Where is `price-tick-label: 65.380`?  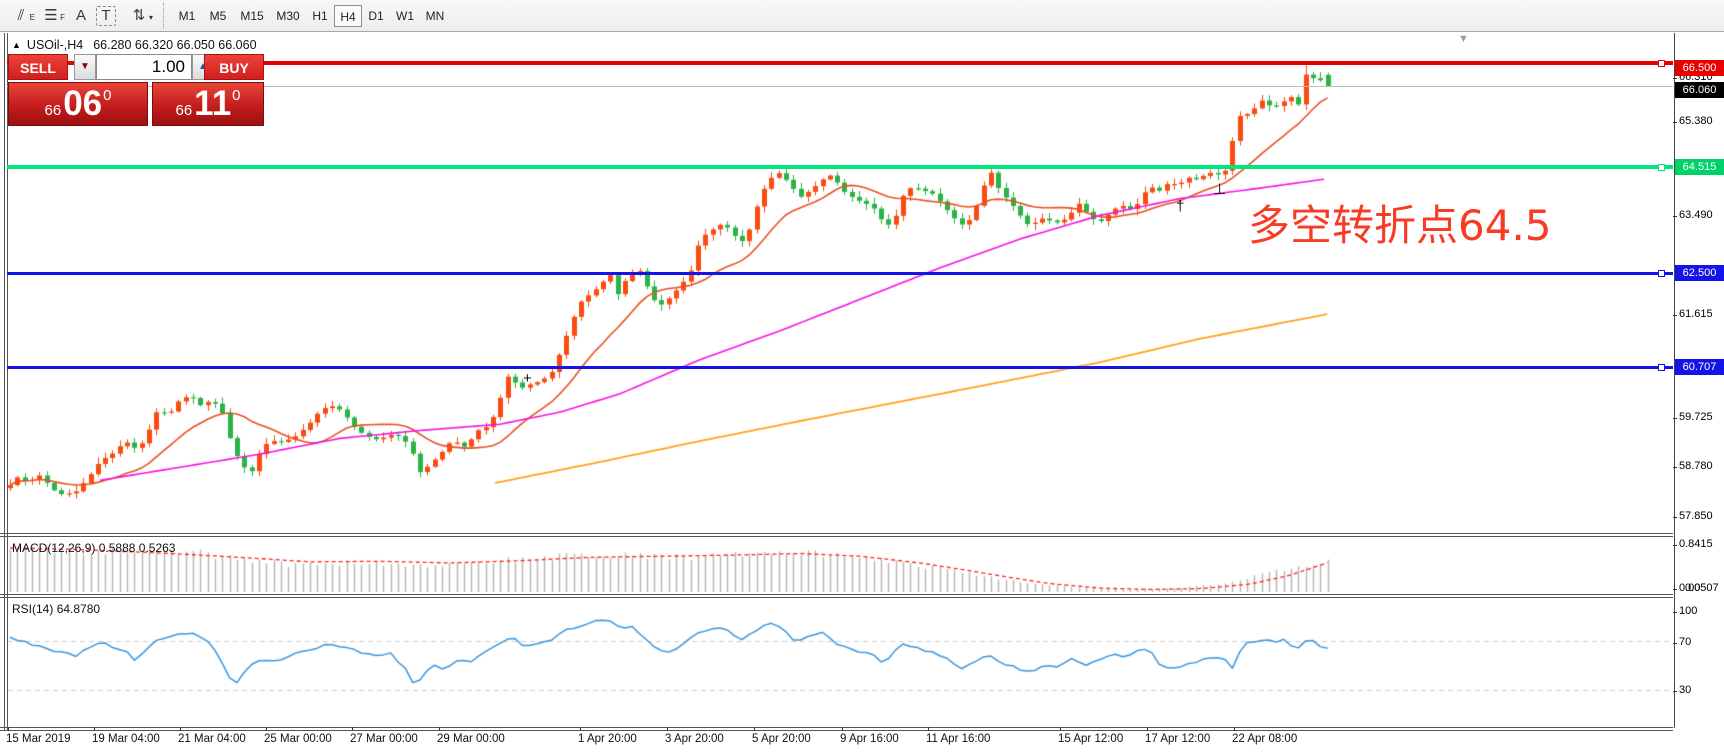
price-tick-label: 65.380 is located at coordinates (1696, 121).